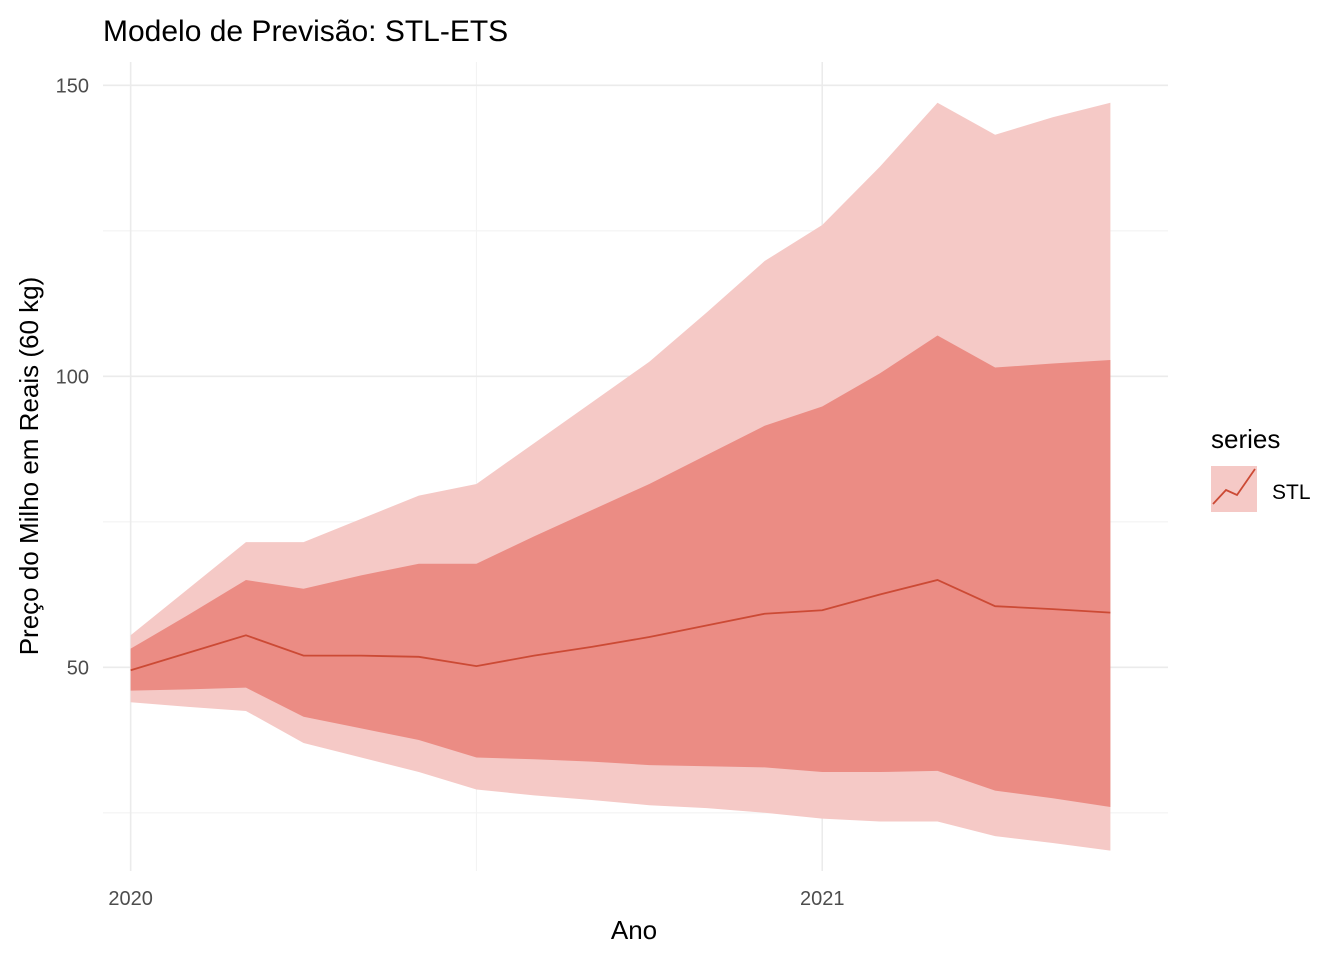  Describe the element at coordinates (78, 668) in the screenshot. I see `y-tick-label: 50` at that location.